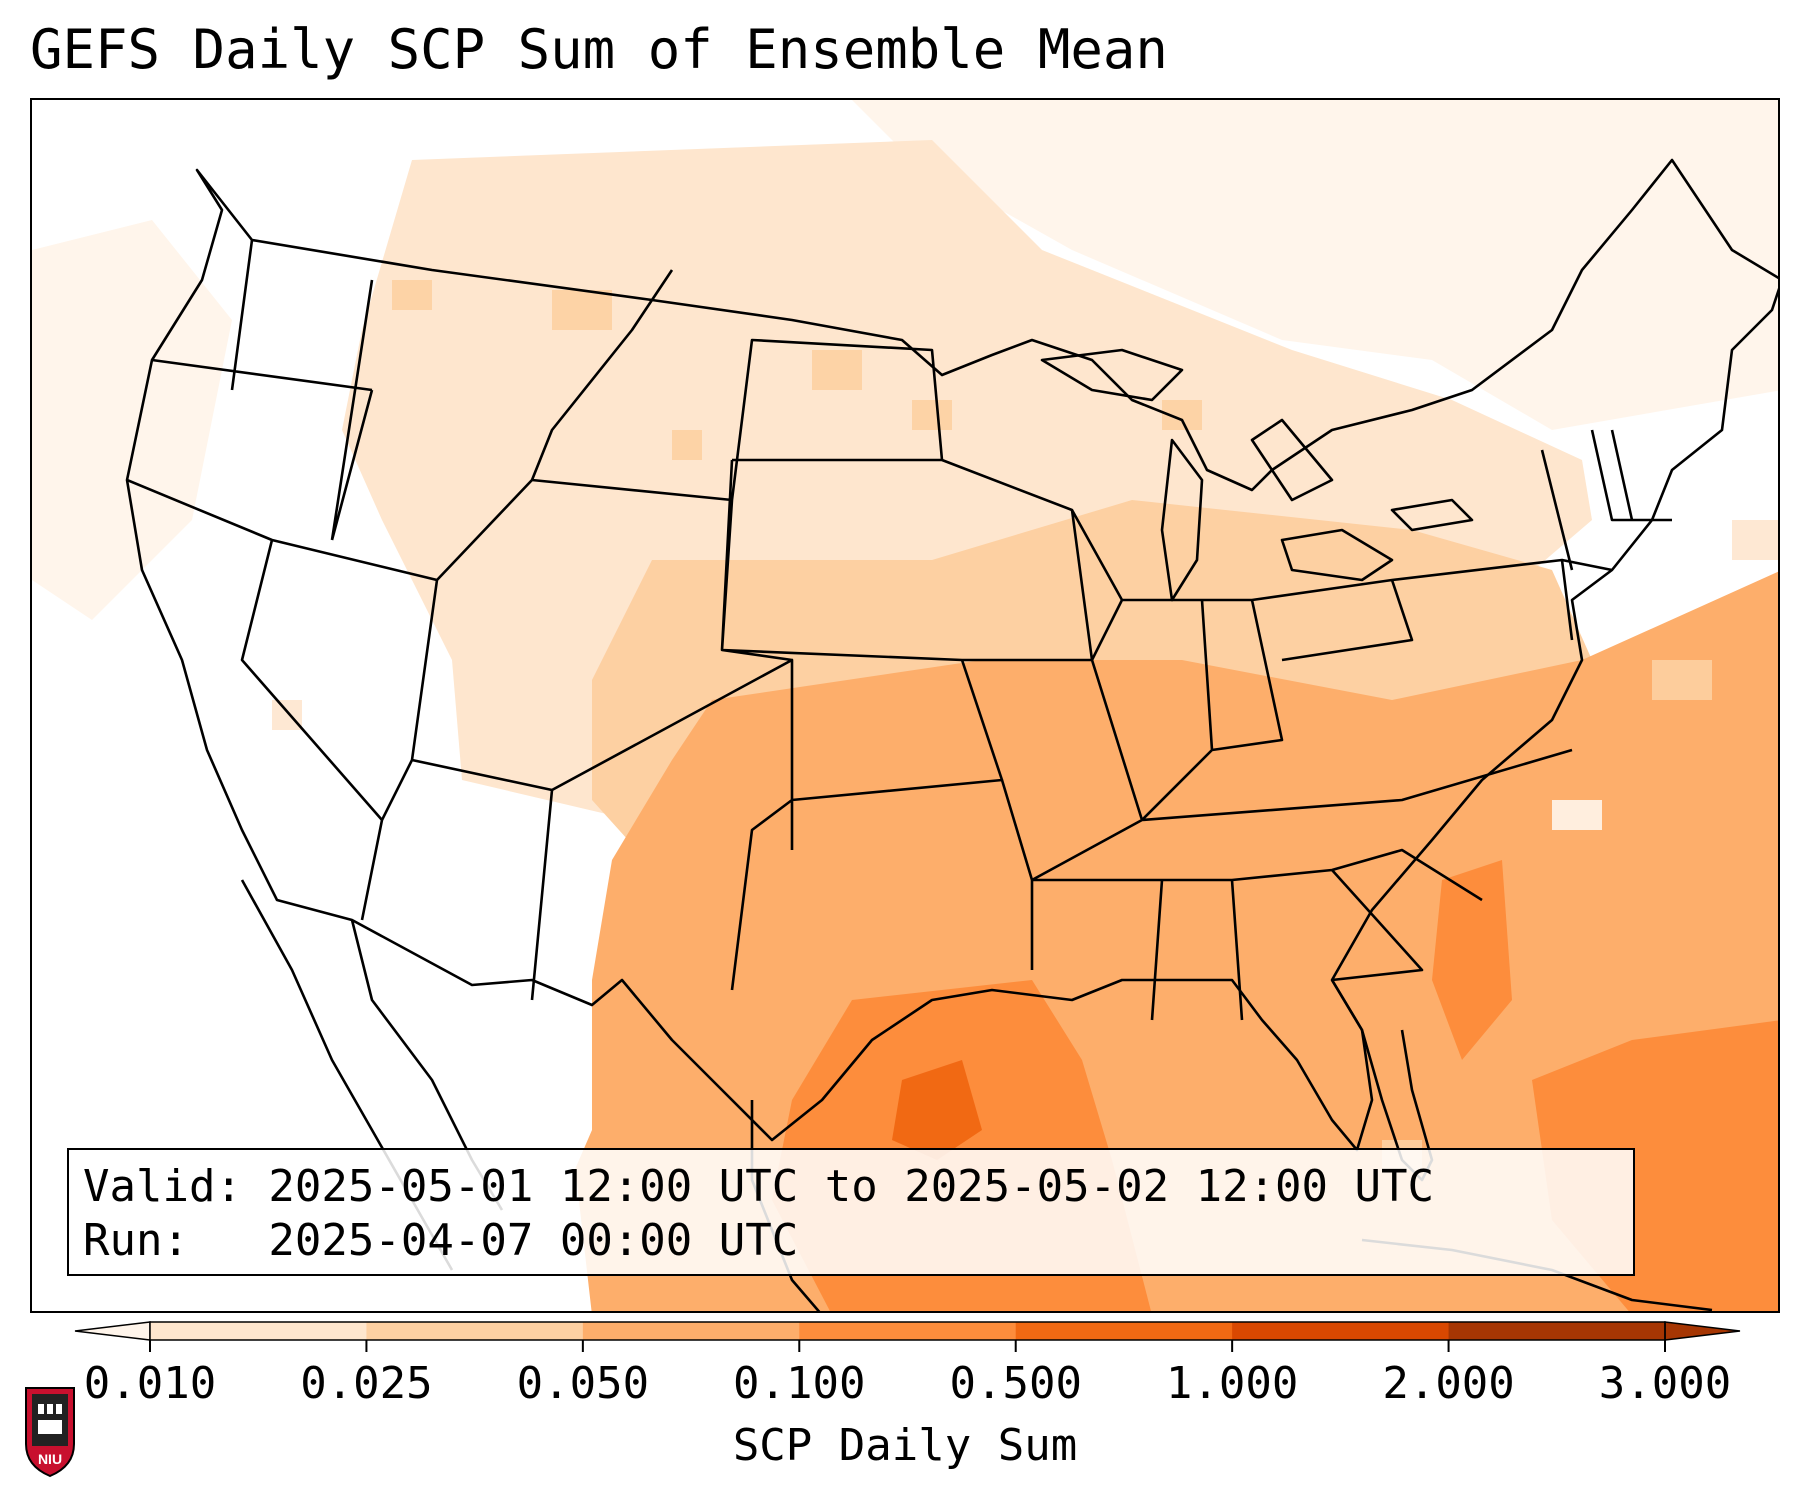 This screenshot has width=1803, height=1500. I want to click on colorbar-tick-label: 0.025, so click(366, 1383).